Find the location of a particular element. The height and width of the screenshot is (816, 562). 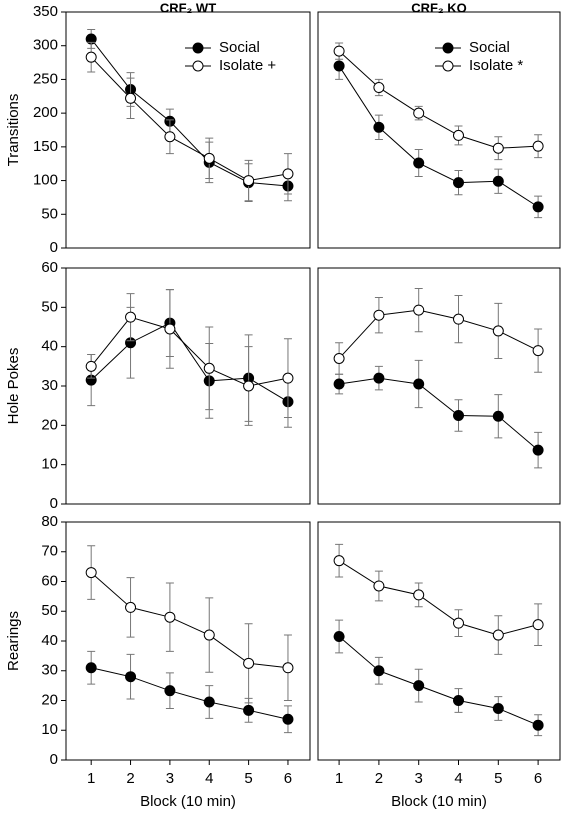

y-tick-label: 80 is located at coordinates (49, 521).